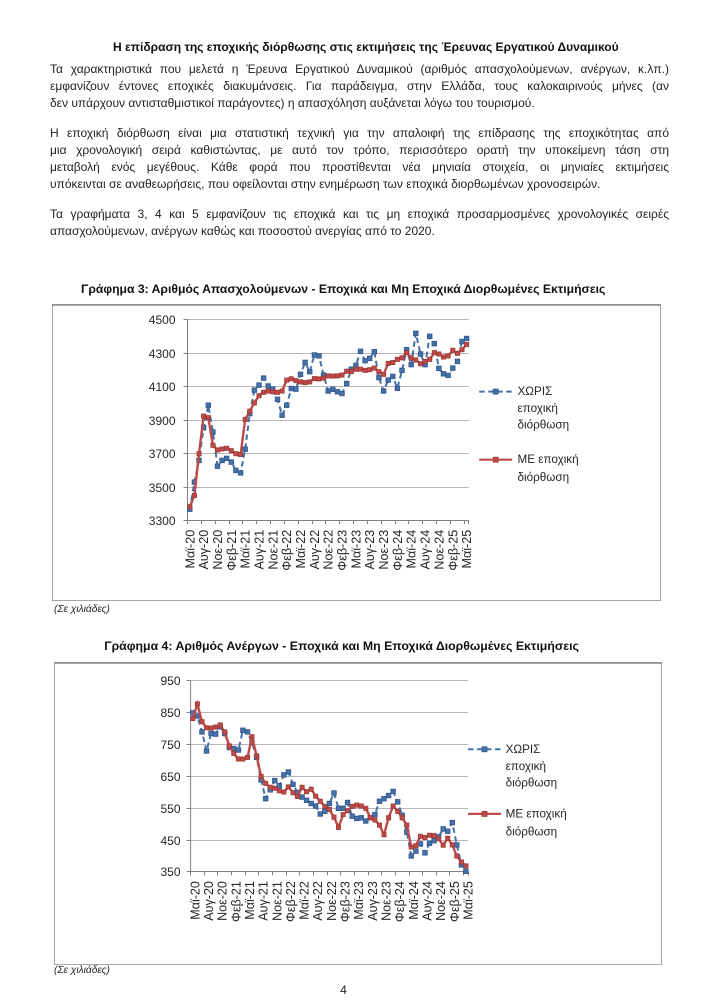 The height and width of the screenshot is (1000, 720). What do you see at coordinates (162, 488) in the screenshot?
I see `svg-text: 3500` at bounding box center [162, 488].